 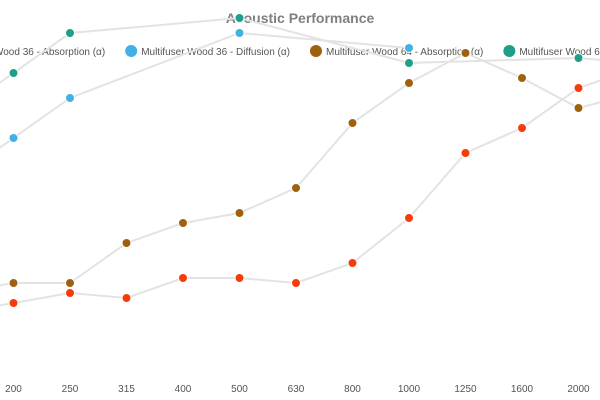 I want to click on x-tick-label: 400, so click(x=183, y=389).